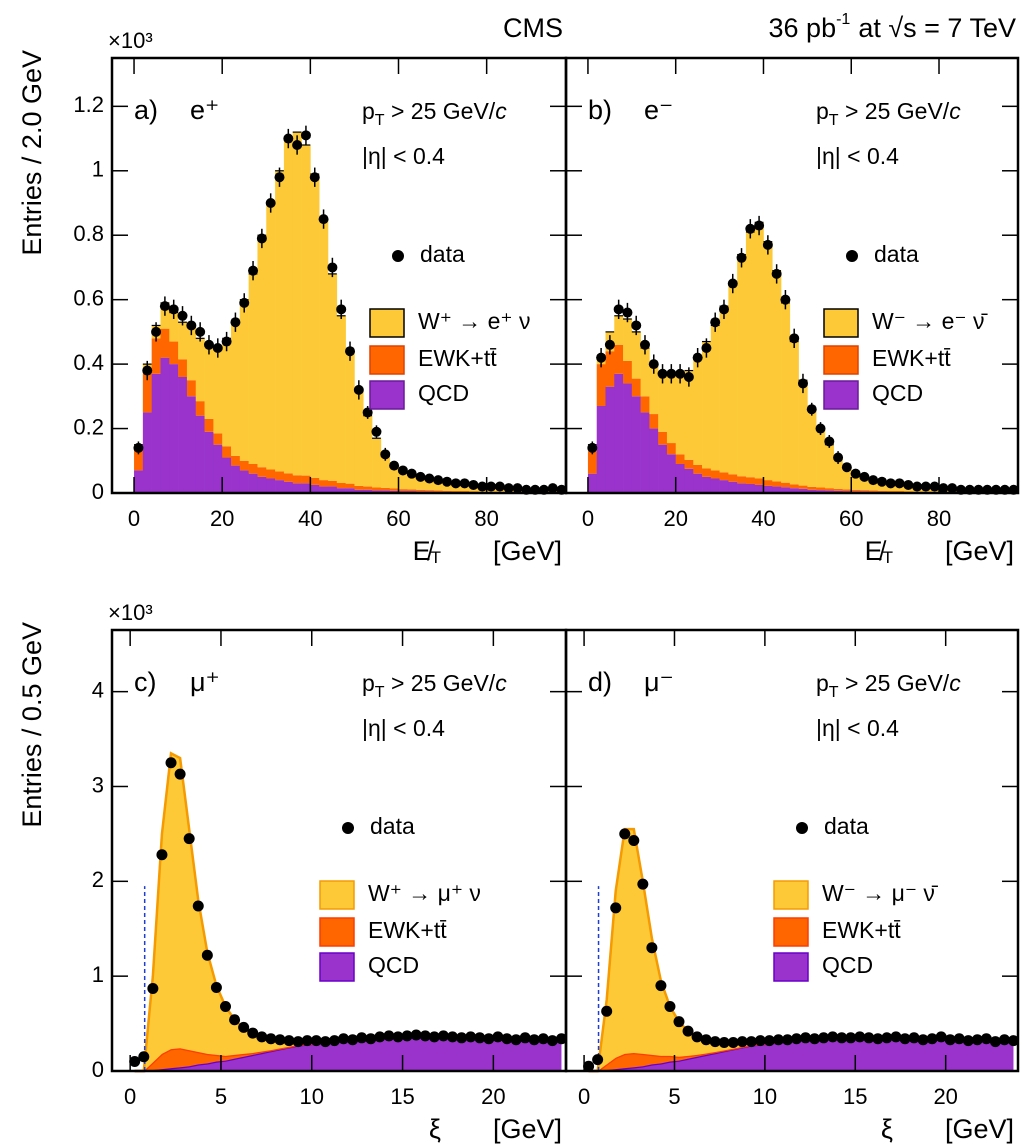  What do you see at coordinates (801, 950) in the screenshot?
I see `panel` at bounding box center [801, 950].